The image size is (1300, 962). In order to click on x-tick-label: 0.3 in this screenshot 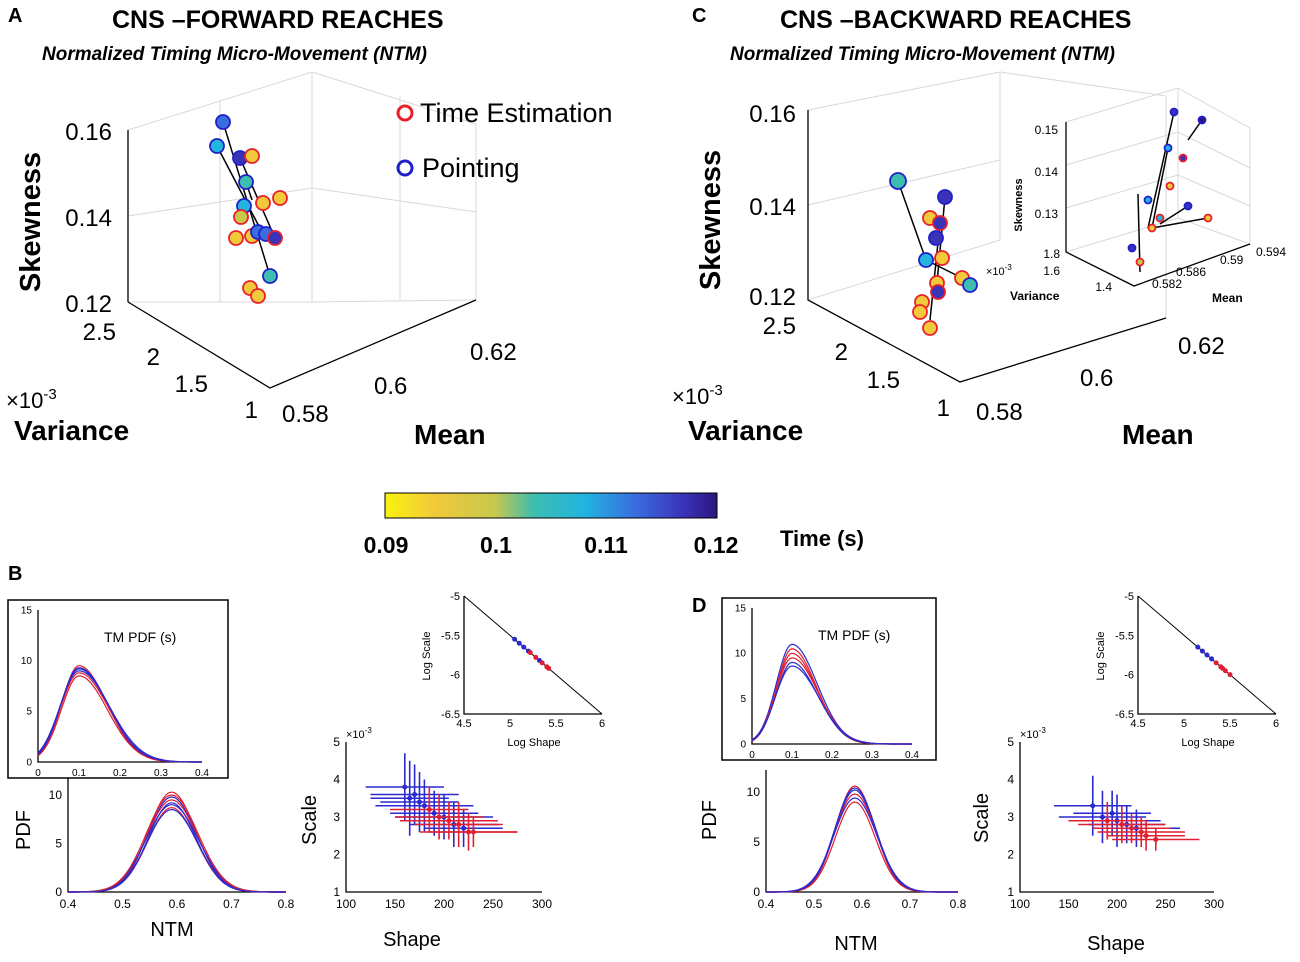, I will do `click(161, 773)`.